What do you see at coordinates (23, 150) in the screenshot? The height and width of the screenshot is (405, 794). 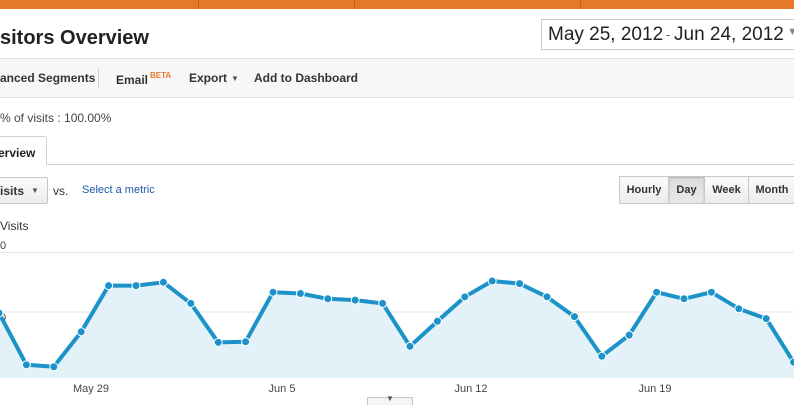 I see `tab-overview: erview` at bounding box center [23, 150].